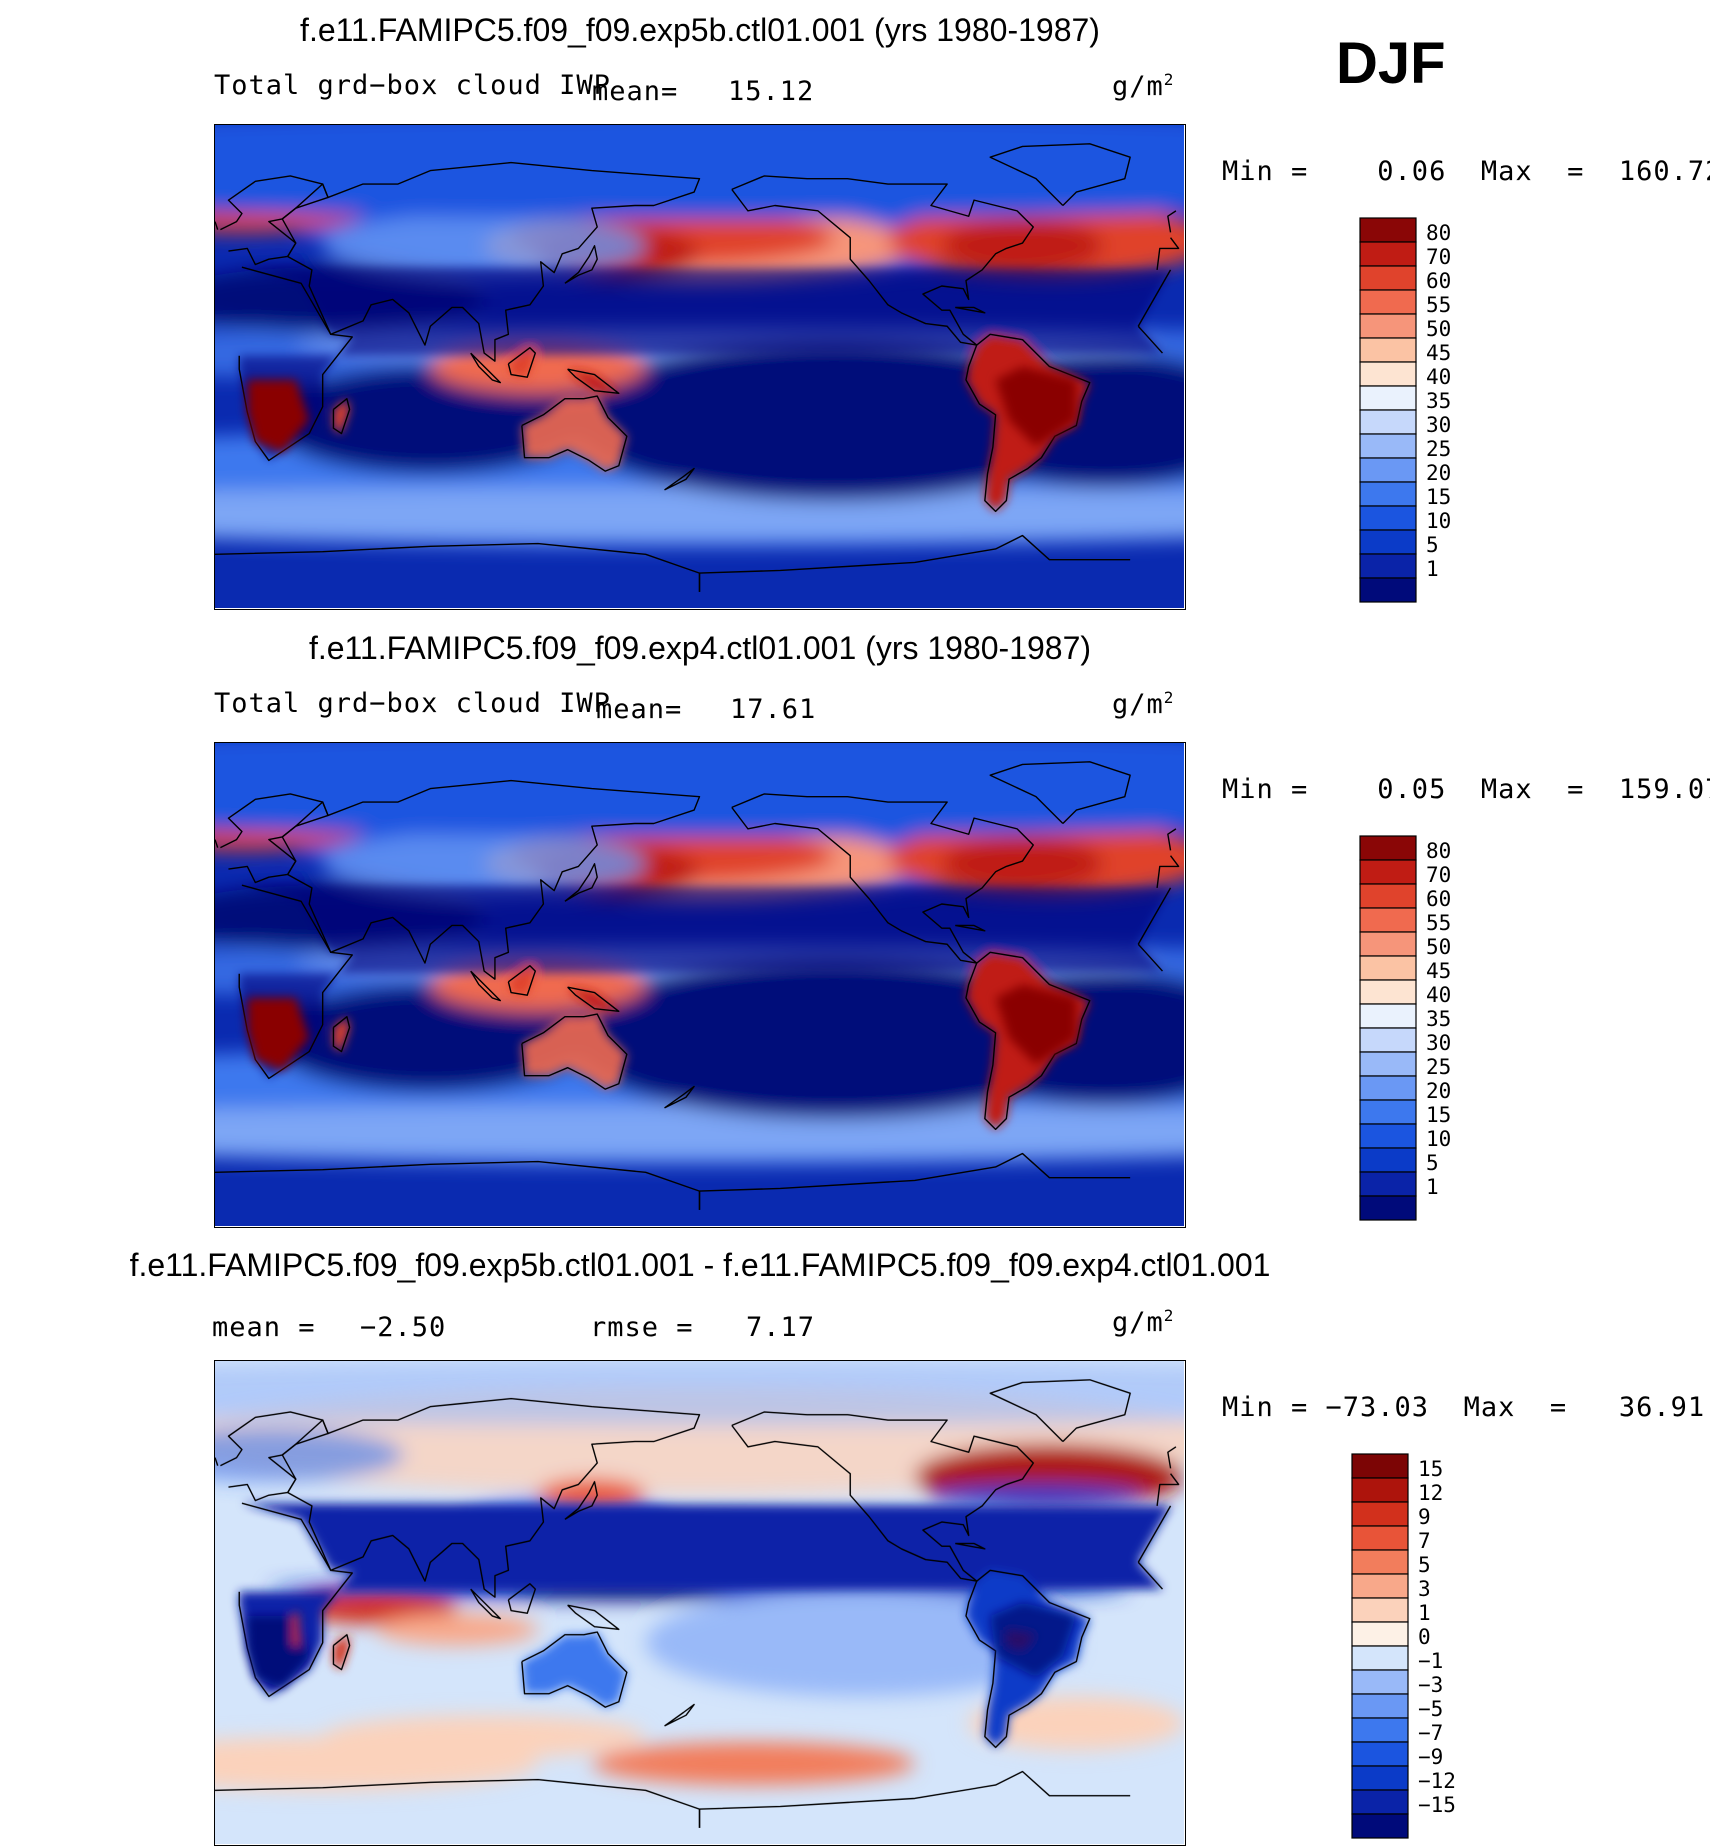 The width and height of the screenshot is (1710, 1847). Describe the element at coordinates (639, 709) in the screenshot. I see `panel-2-mean-label: mean=` at that location.